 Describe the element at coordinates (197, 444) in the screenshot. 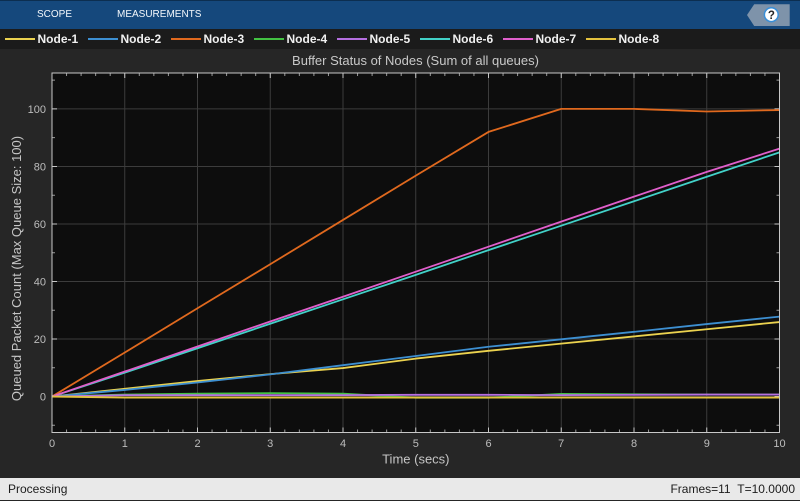

I see `svg-text: 2` at that location.